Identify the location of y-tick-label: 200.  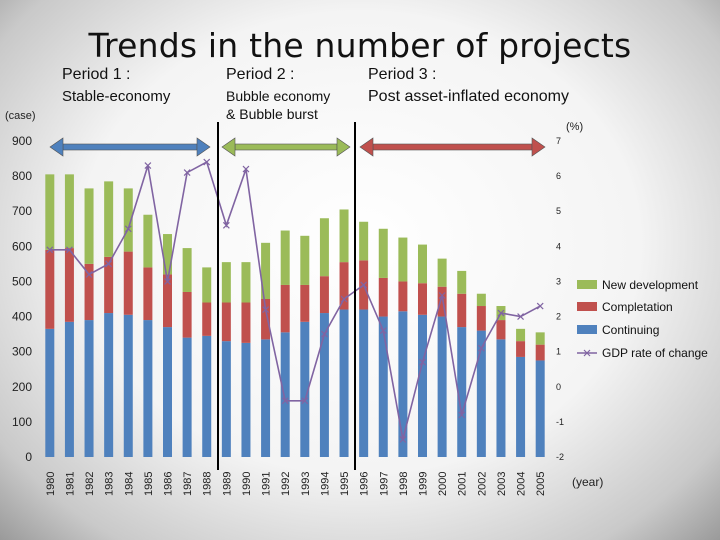
(22, 387).